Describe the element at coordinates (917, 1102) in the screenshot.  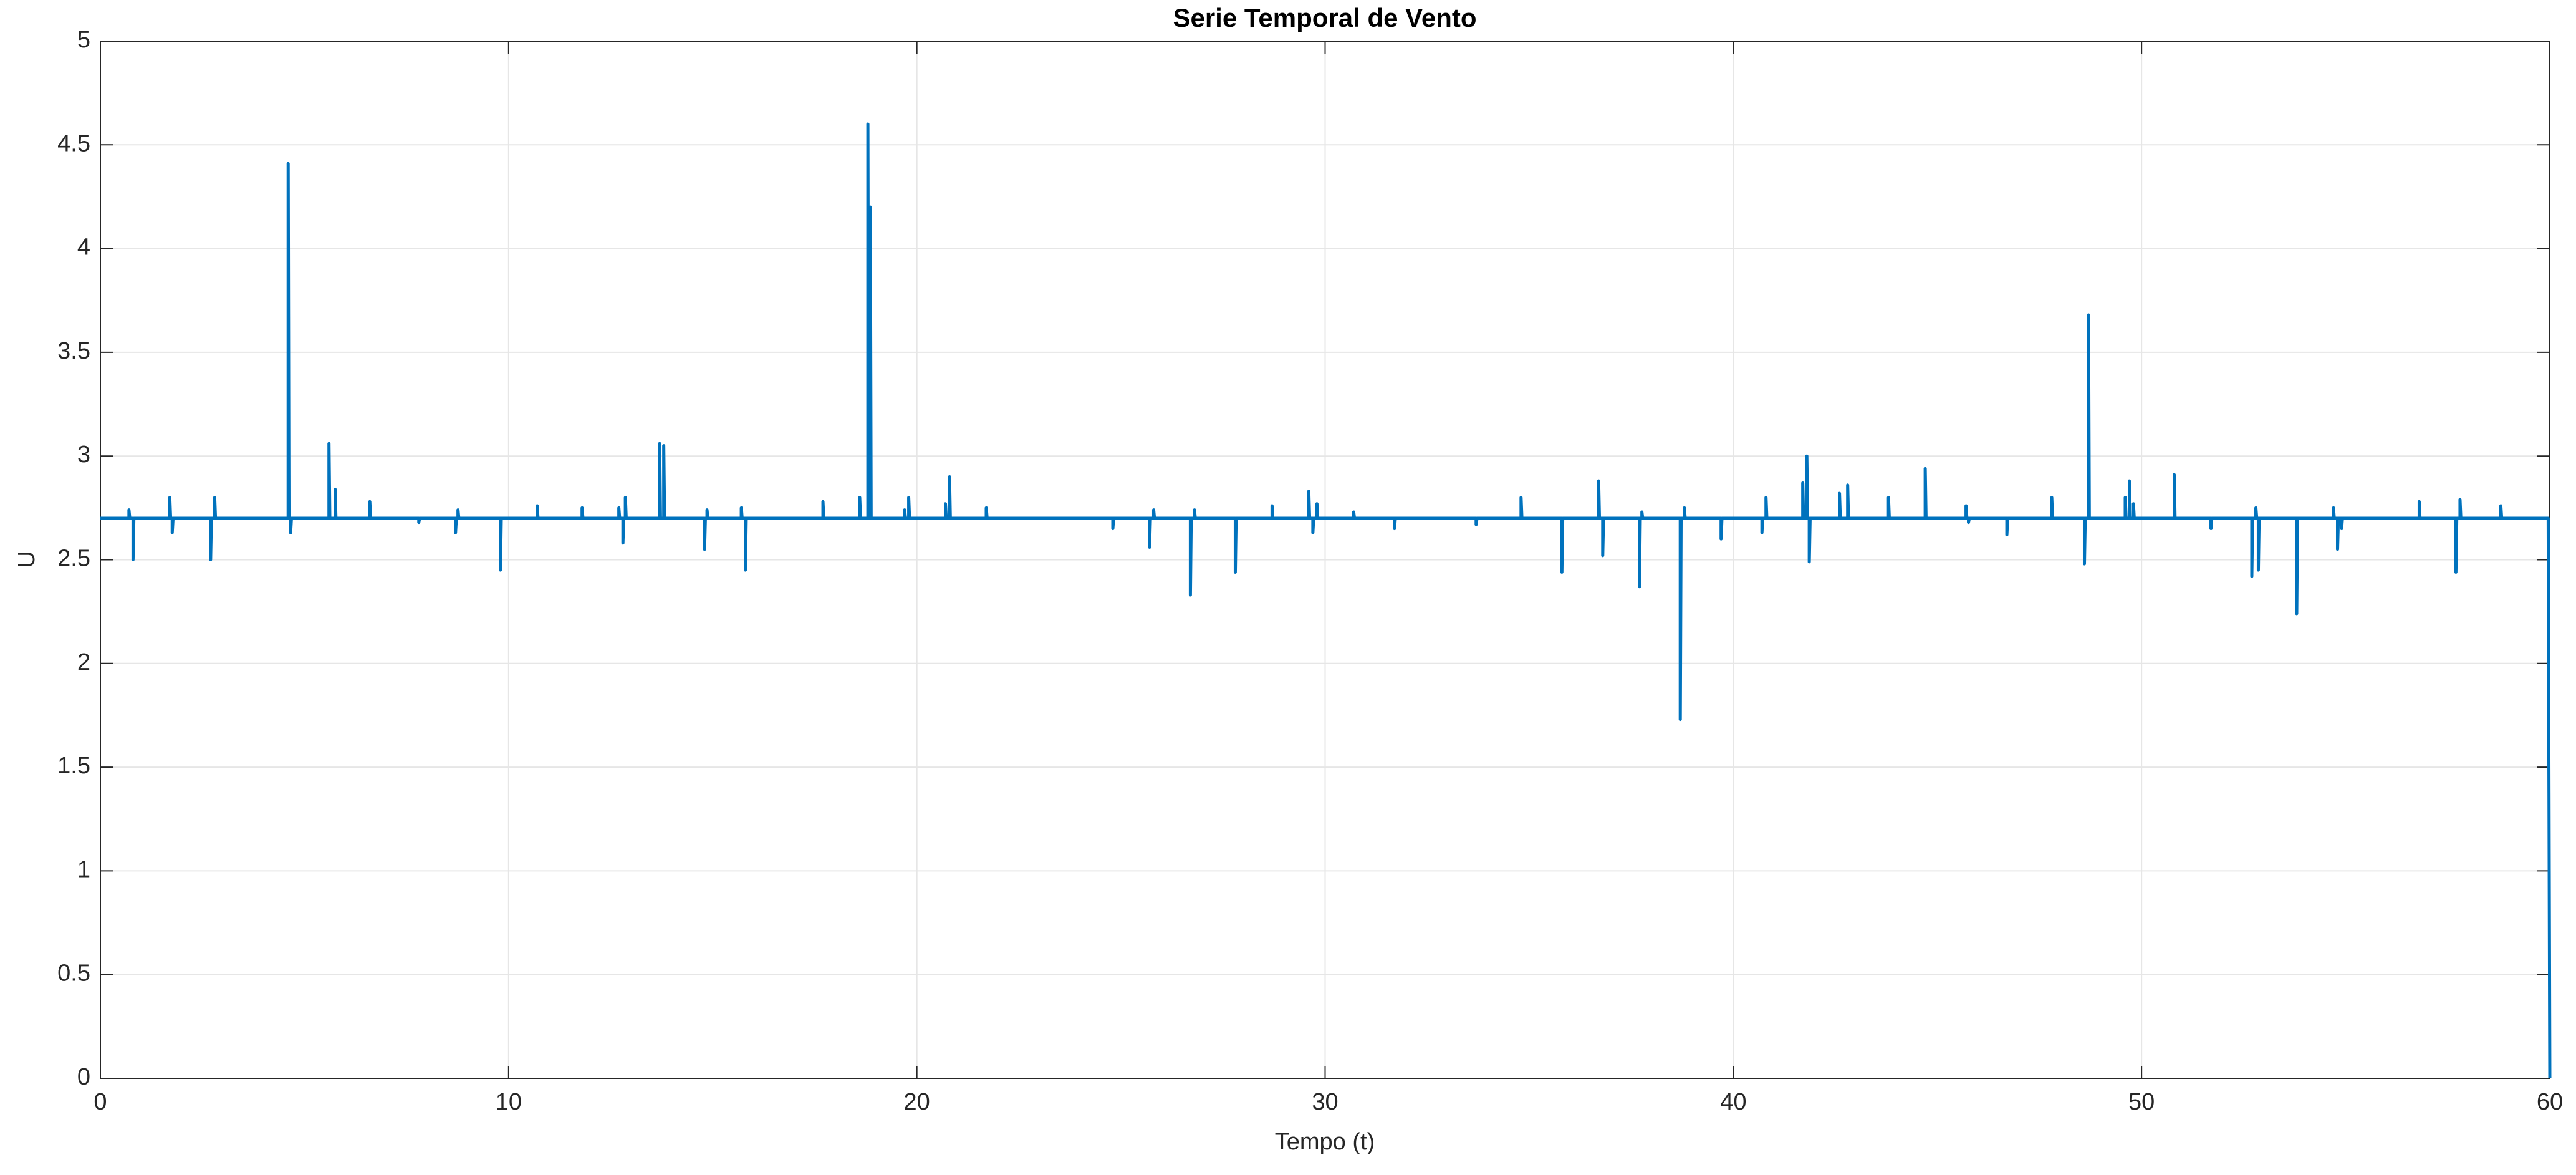
I see `x-tick-label: 20` at that location.